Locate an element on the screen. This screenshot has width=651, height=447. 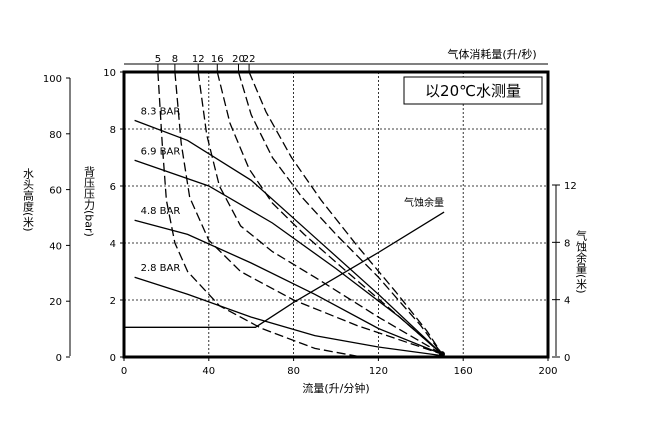
head-tick-label-60: 60 is located at coordinates (55, 191).